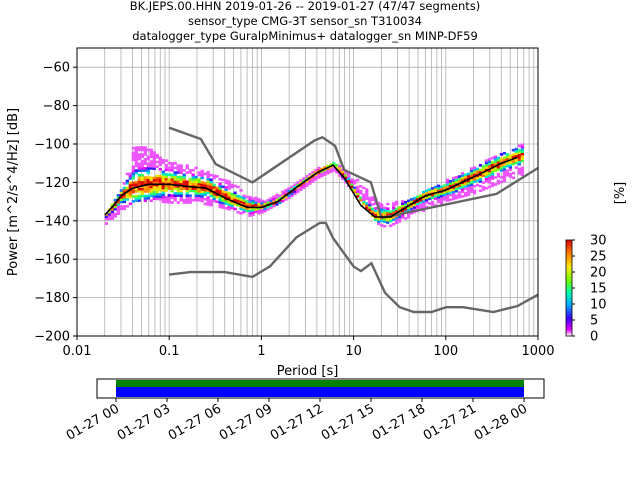 The width and height of the screenshot is (640, 480). I want to click on y-tick-label: −100, so click(52, 145).